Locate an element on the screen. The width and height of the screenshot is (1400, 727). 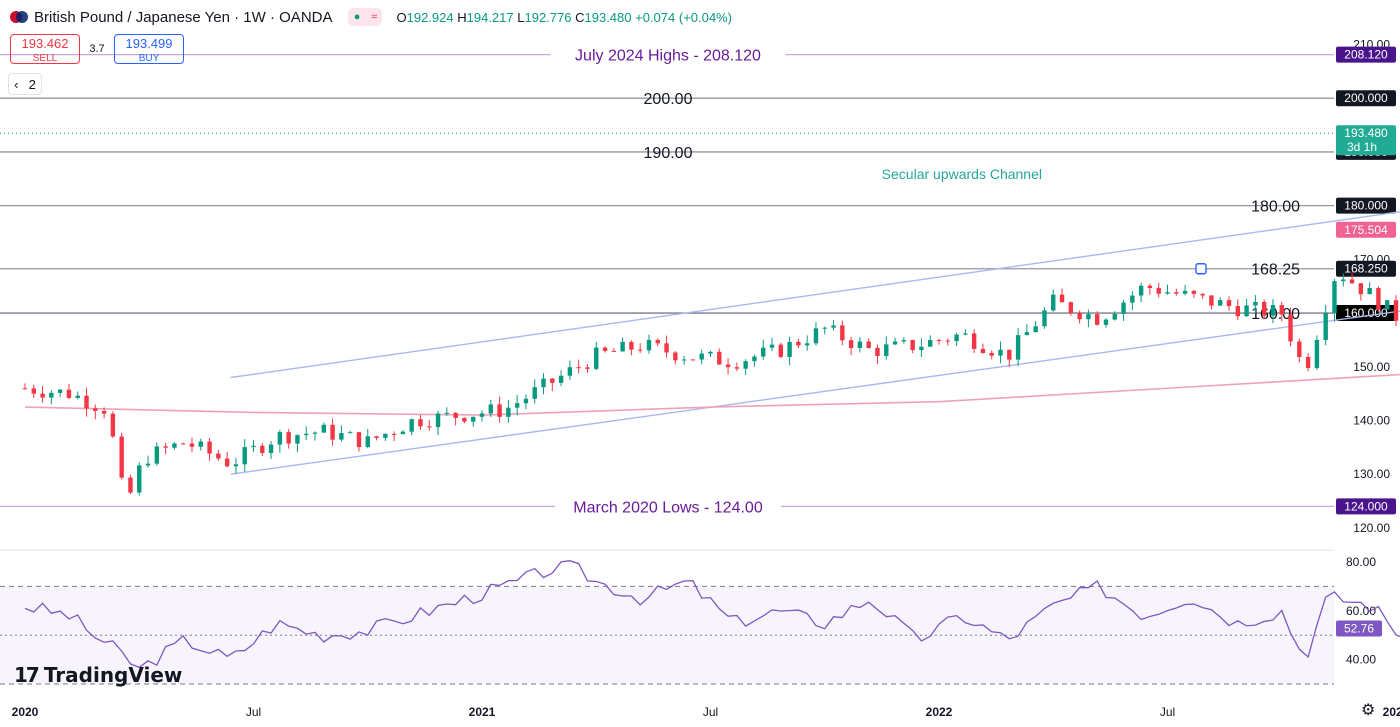
ma-axis-tag is located at coordinates (1366, 229).